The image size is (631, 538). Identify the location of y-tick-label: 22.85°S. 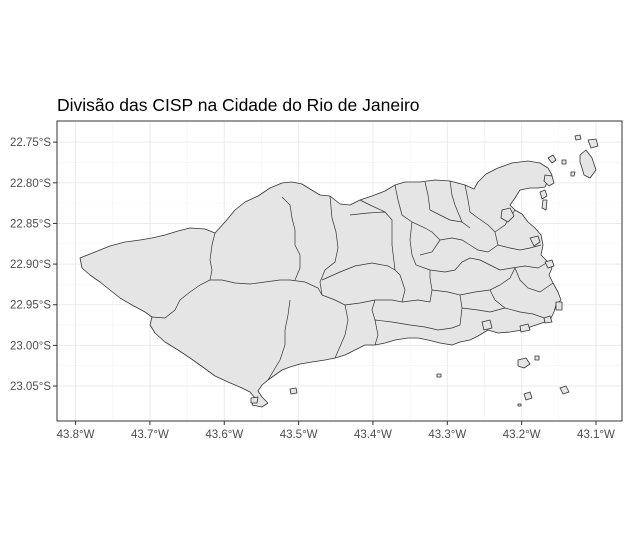
(30, 224).